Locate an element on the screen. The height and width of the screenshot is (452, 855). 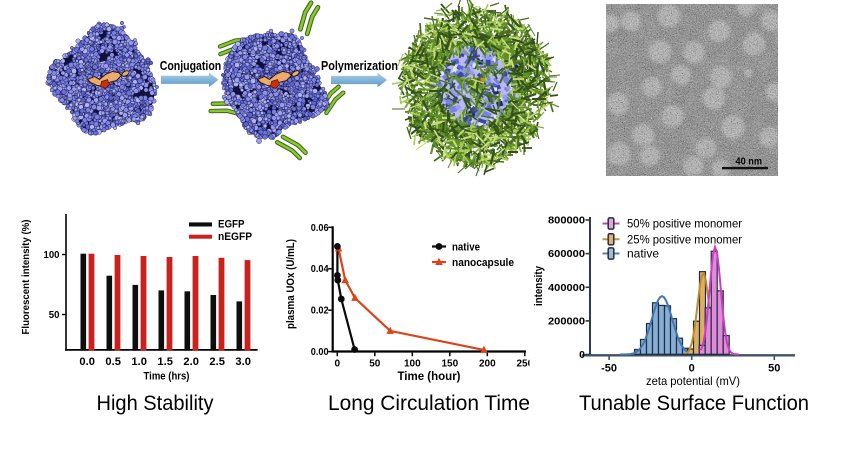
svg-text: 0.0 is located at coordinates (87, 362).